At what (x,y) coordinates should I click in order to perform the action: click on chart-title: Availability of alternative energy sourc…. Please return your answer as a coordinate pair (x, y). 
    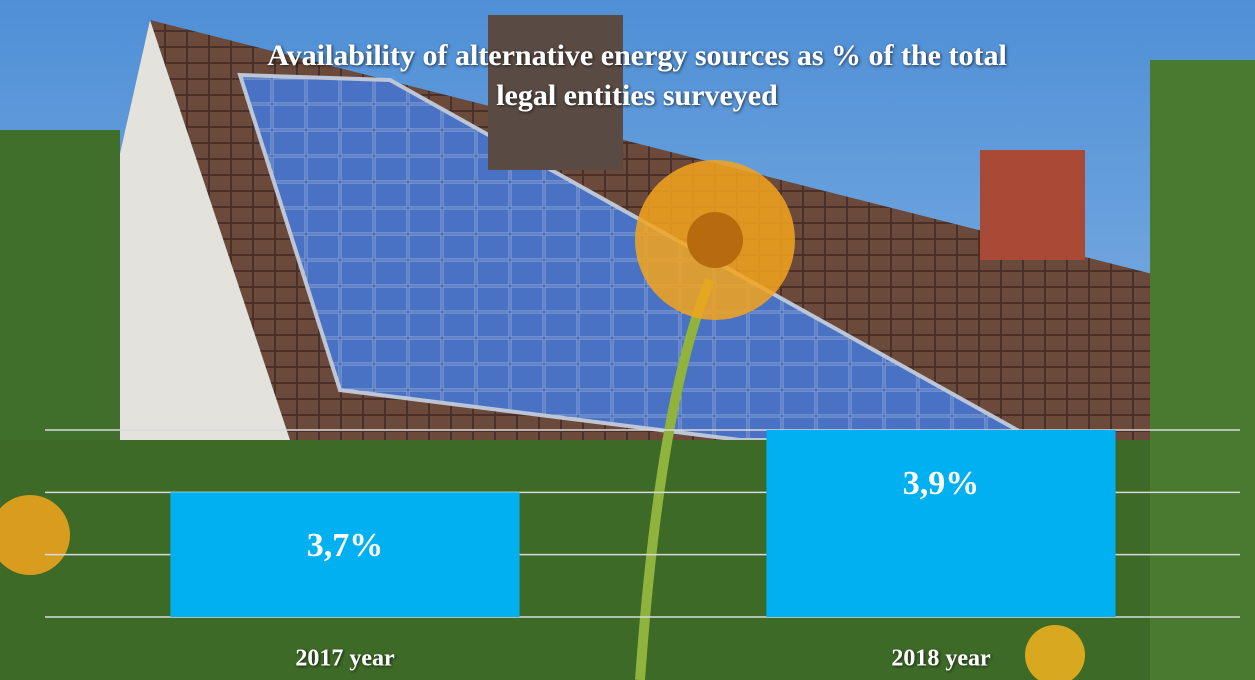
    Looking at the image, I should click on (637, 75).